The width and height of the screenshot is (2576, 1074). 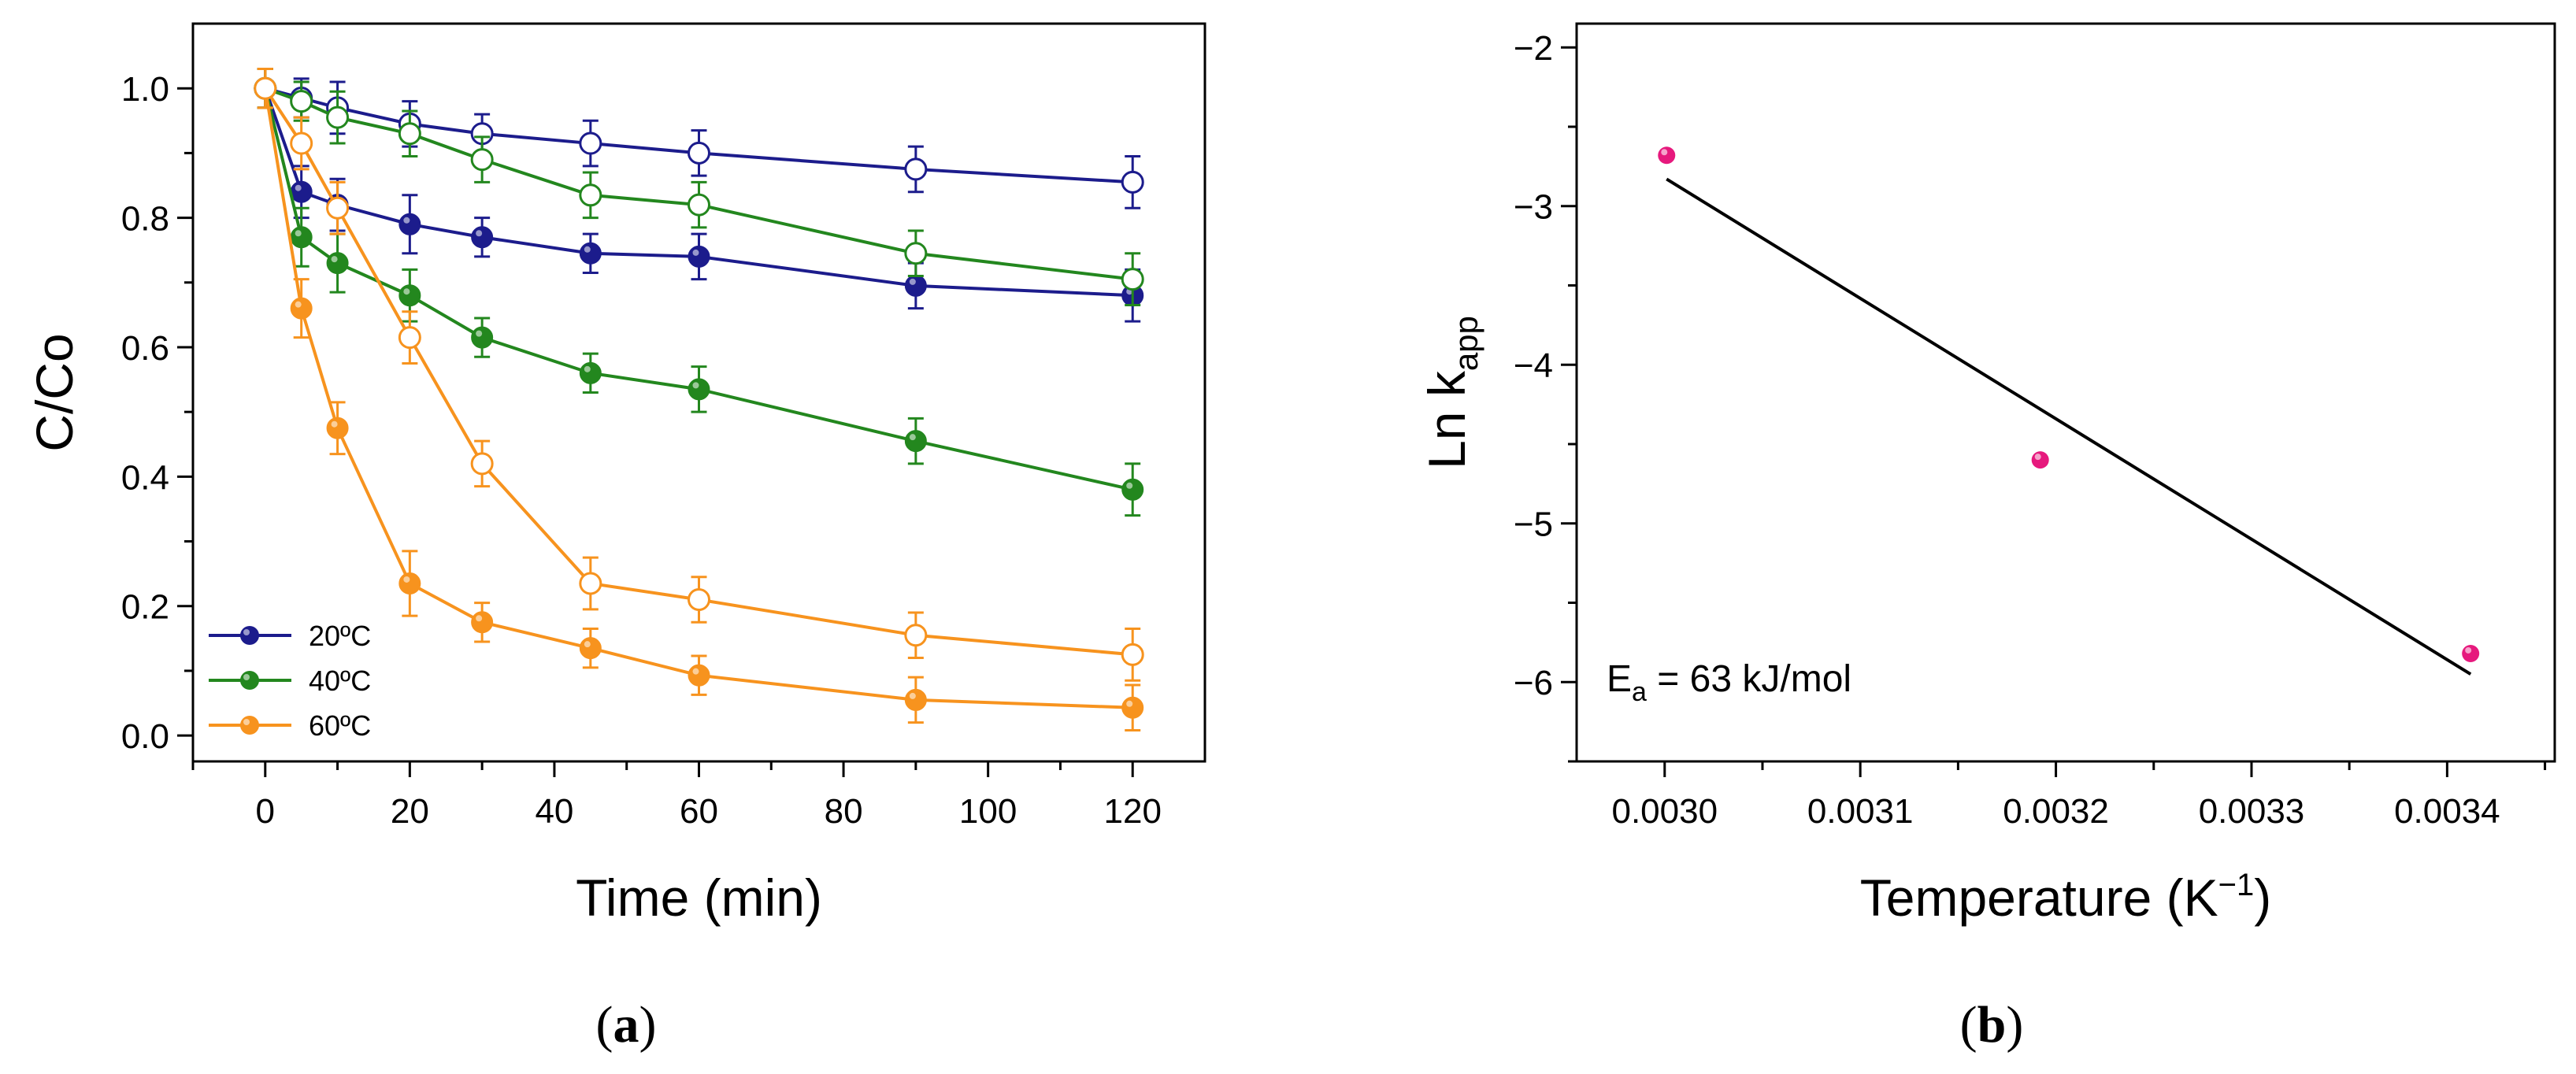 What do you see at coordinates (145, 736) in the screenshot?
I see `panel-a-y-tick-label: 0.0` at bounding box center [145, 736].